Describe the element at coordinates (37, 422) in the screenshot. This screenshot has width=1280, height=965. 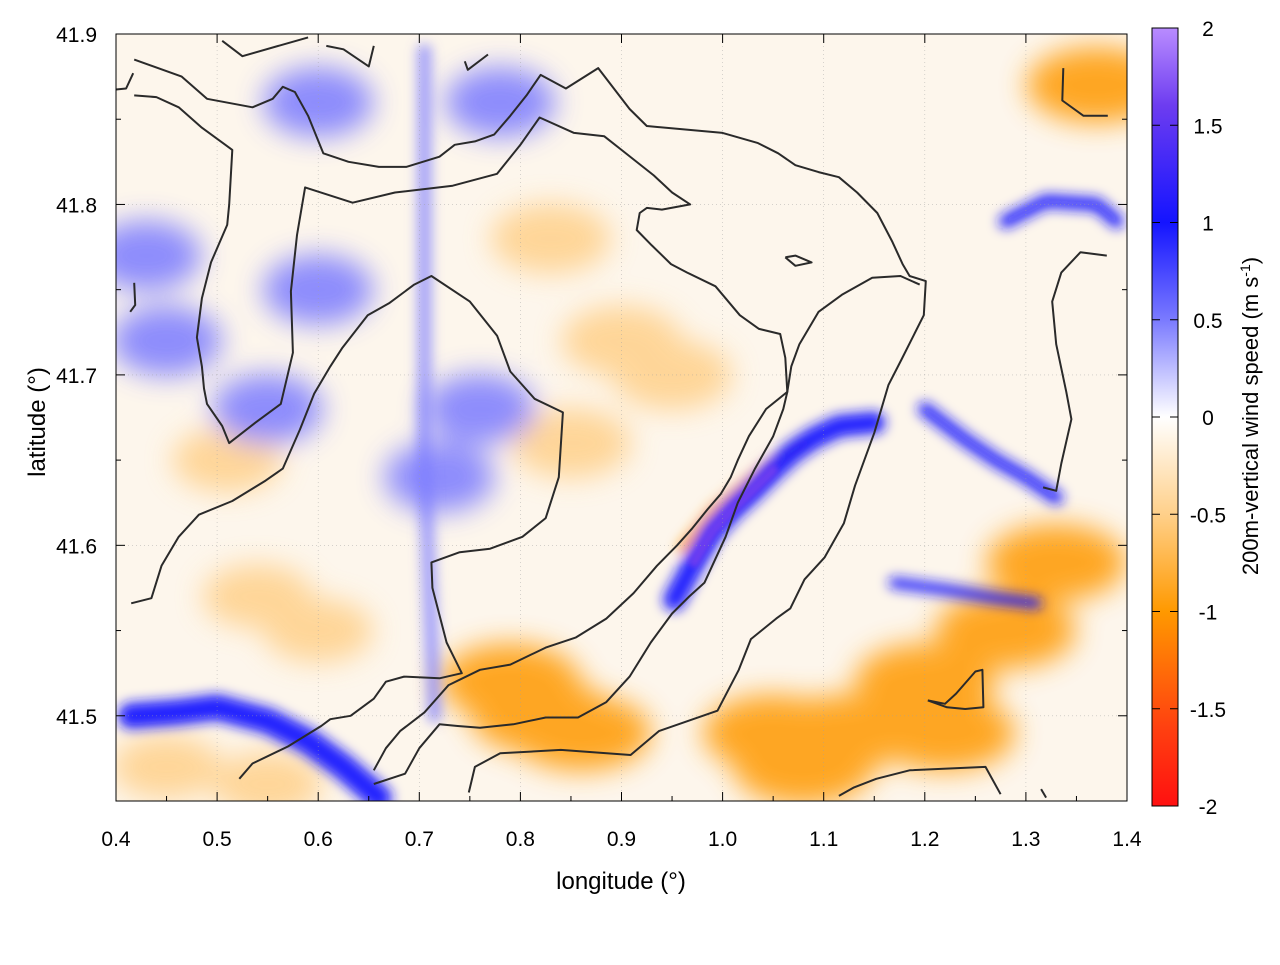
I see `y-axis-label: latitude (°)` at that location.